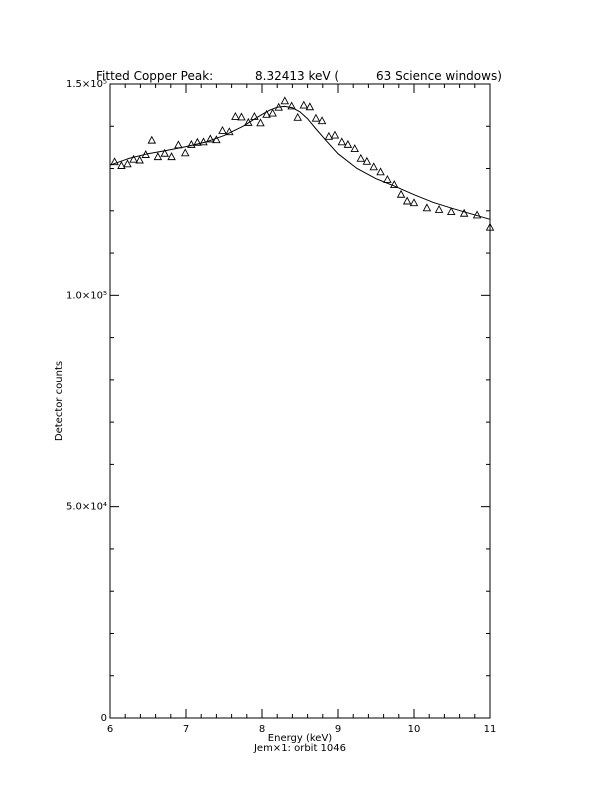  I want to click on x-axis-sublabel: Jem×1: orbit 1046, so click(299, 748).